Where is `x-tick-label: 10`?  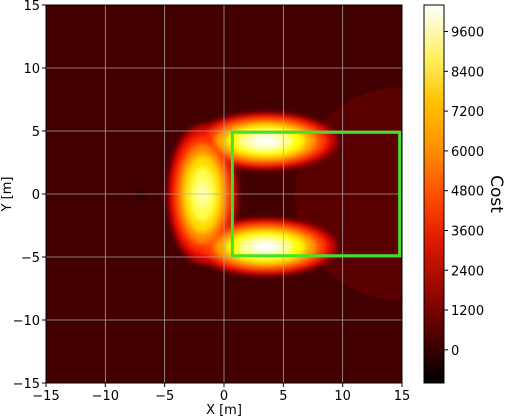
x-tick-label: 10 is located at coordinates (342, 396).